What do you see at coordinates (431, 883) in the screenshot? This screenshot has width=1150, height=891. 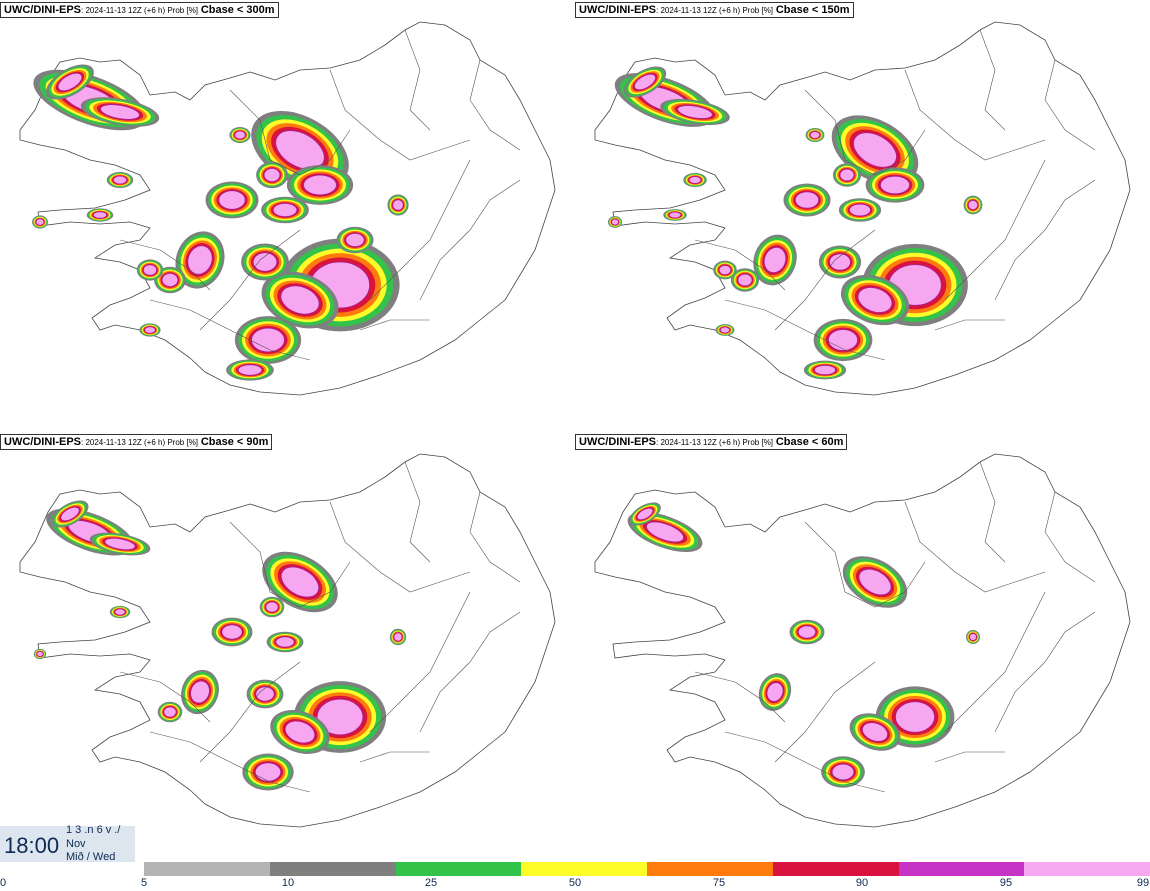 I see `legend-tick-label: 25` at bounding box center [431, 883].